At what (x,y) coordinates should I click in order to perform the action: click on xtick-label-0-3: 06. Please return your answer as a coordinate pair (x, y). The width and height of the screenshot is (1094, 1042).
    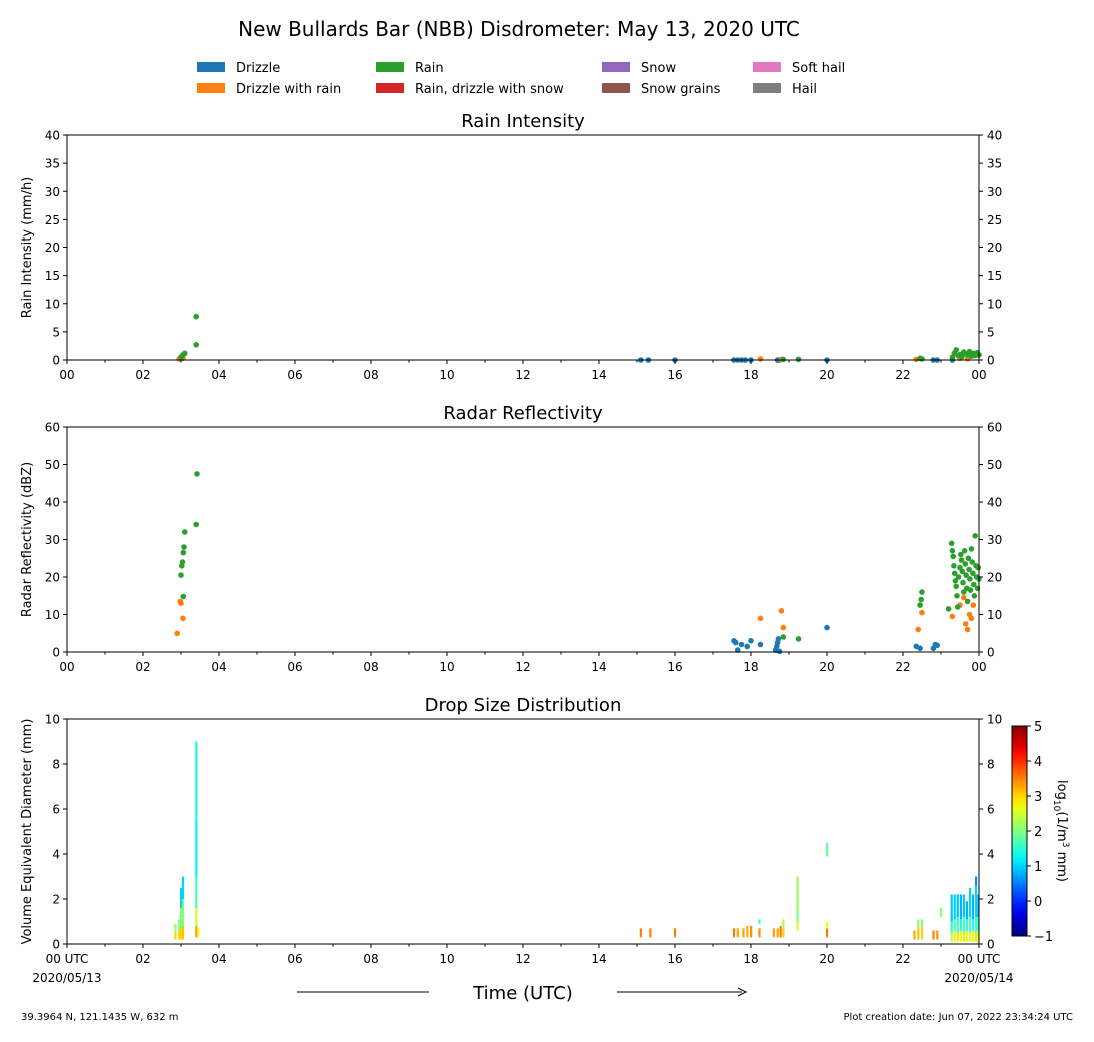
    Looking at the image, I should click on (294, 375).